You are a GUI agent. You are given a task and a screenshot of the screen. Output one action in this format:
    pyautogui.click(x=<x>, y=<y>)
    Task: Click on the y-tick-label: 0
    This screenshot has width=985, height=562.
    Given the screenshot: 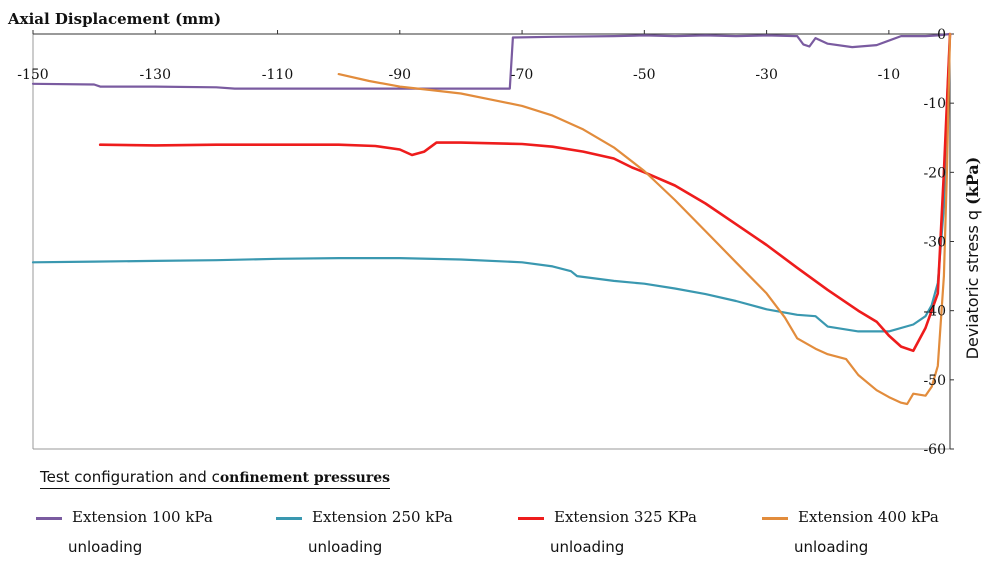 What is the action you would take?
    pyautogui.click(x=941, y=35)
    